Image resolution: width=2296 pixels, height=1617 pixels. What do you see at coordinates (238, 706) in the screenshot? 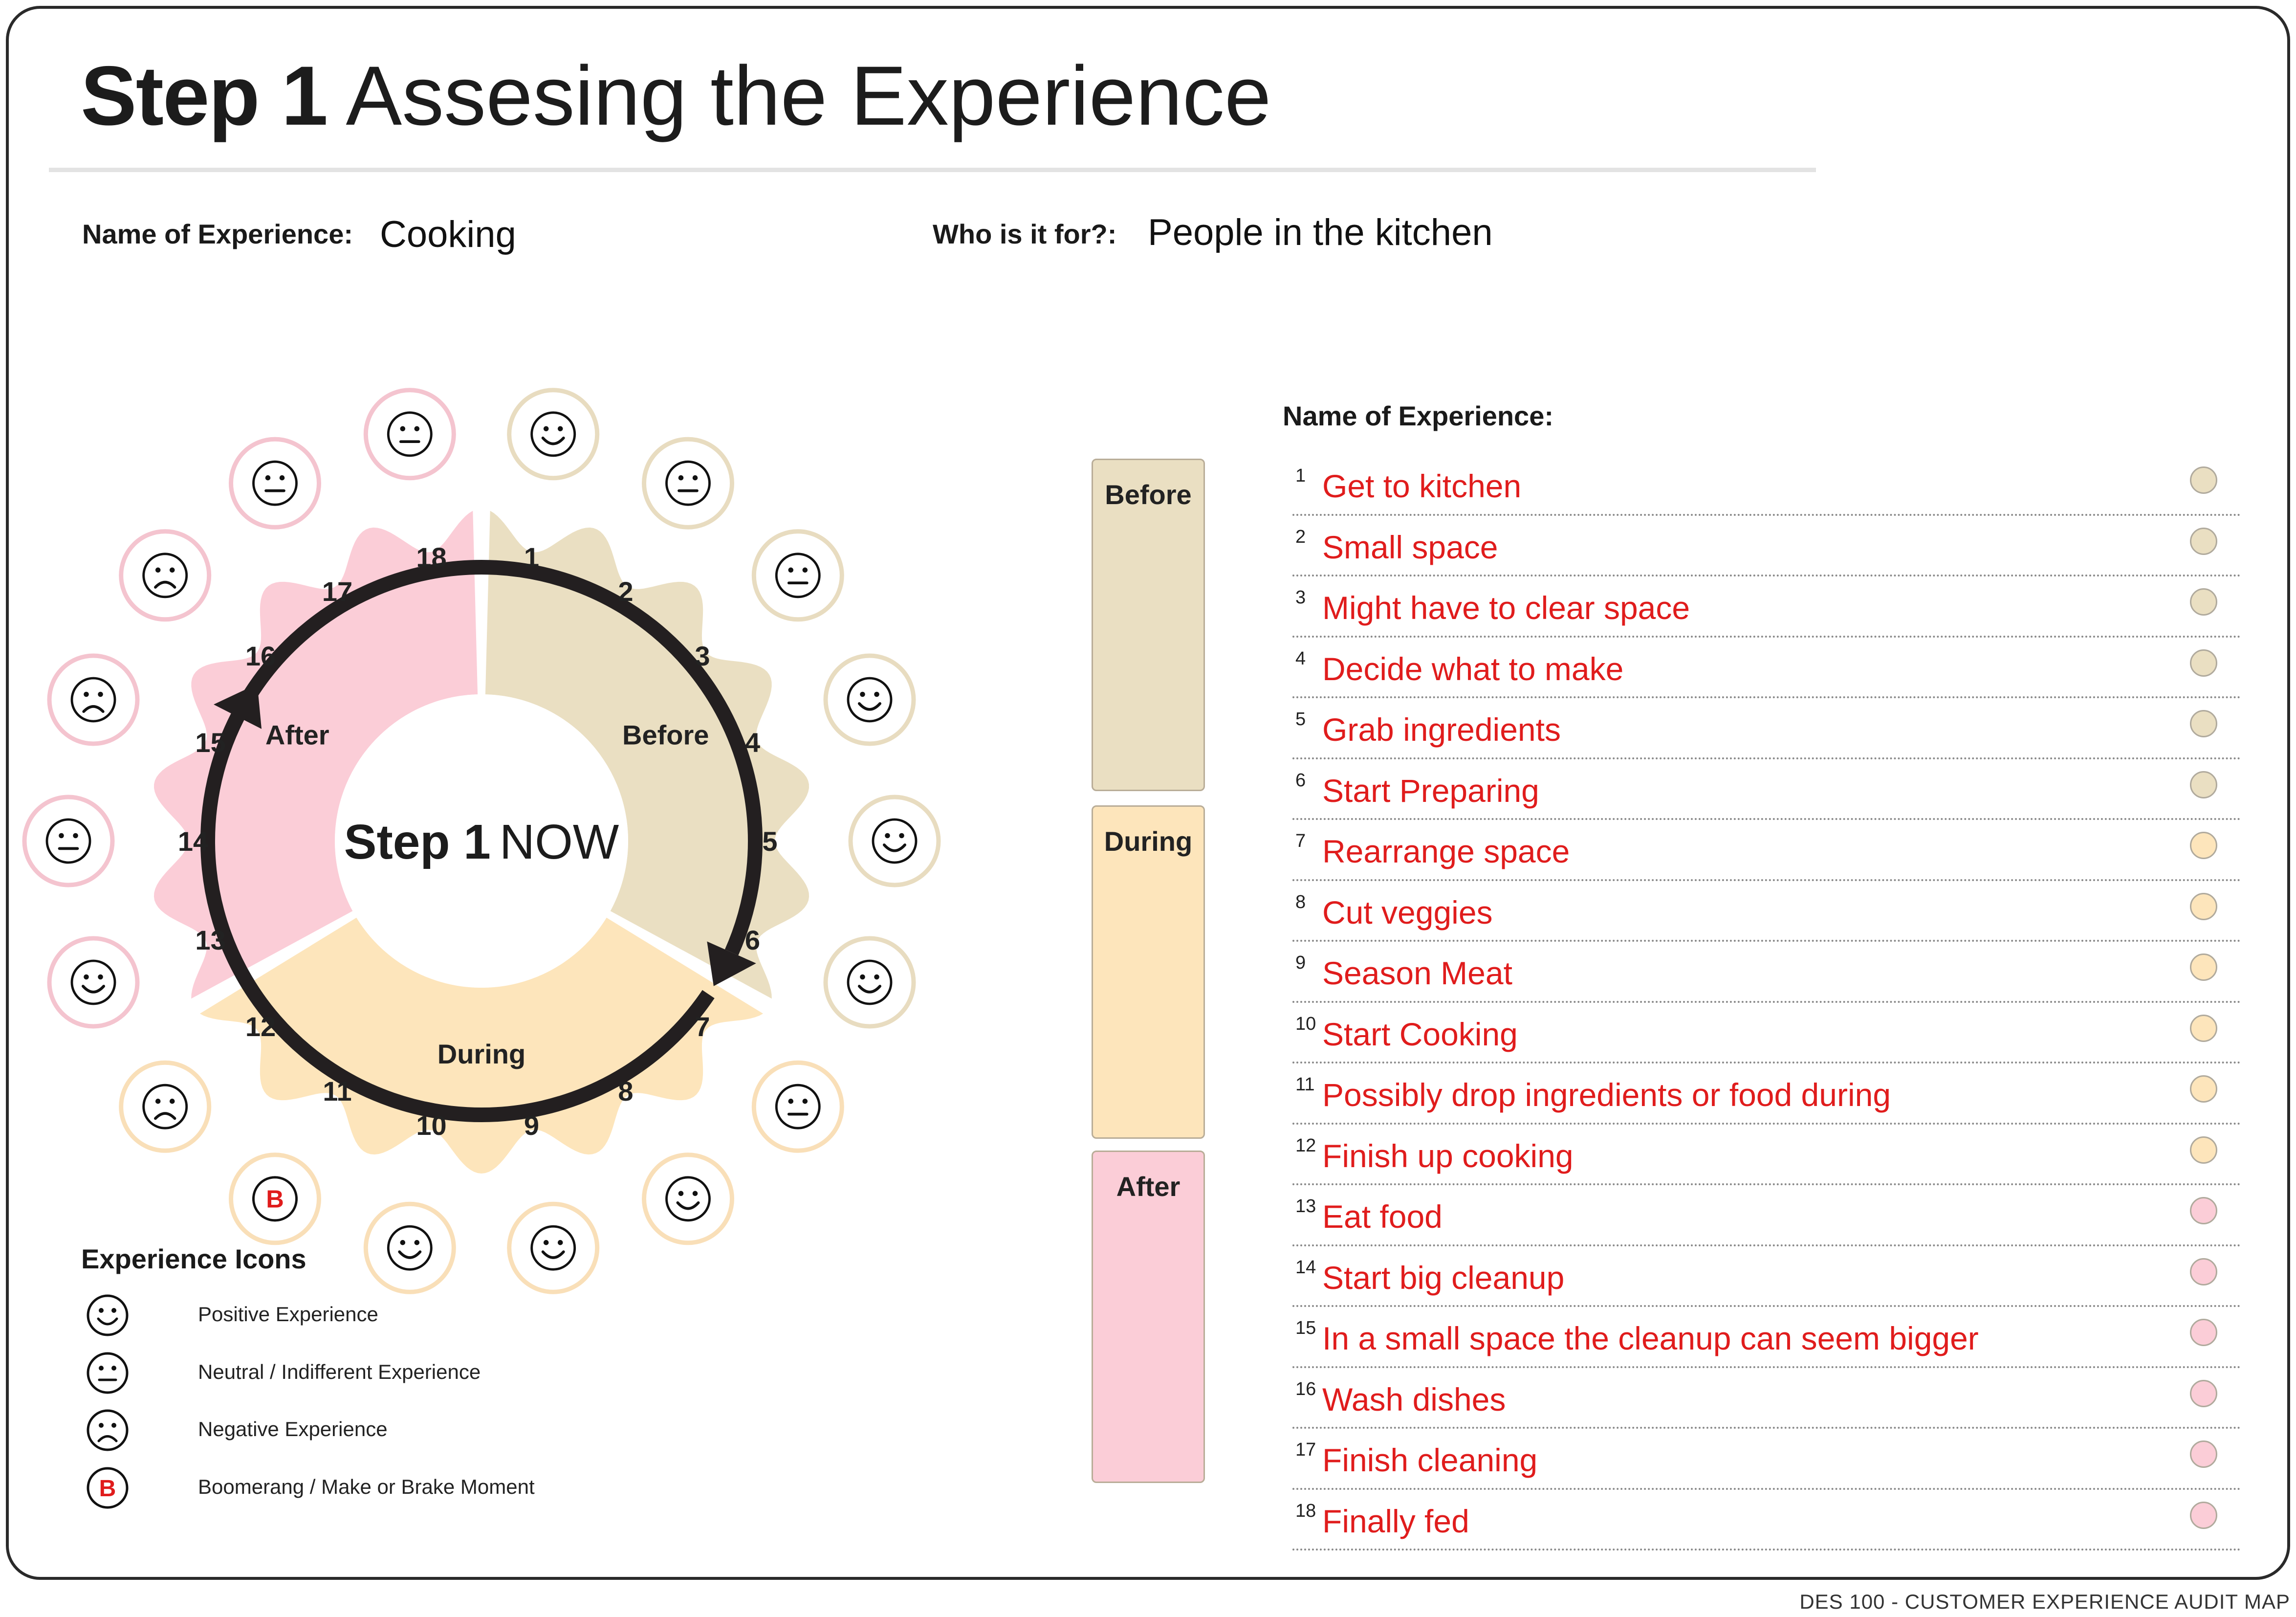
I see `cycle-arrowhead` at bounding box center [238, 706].